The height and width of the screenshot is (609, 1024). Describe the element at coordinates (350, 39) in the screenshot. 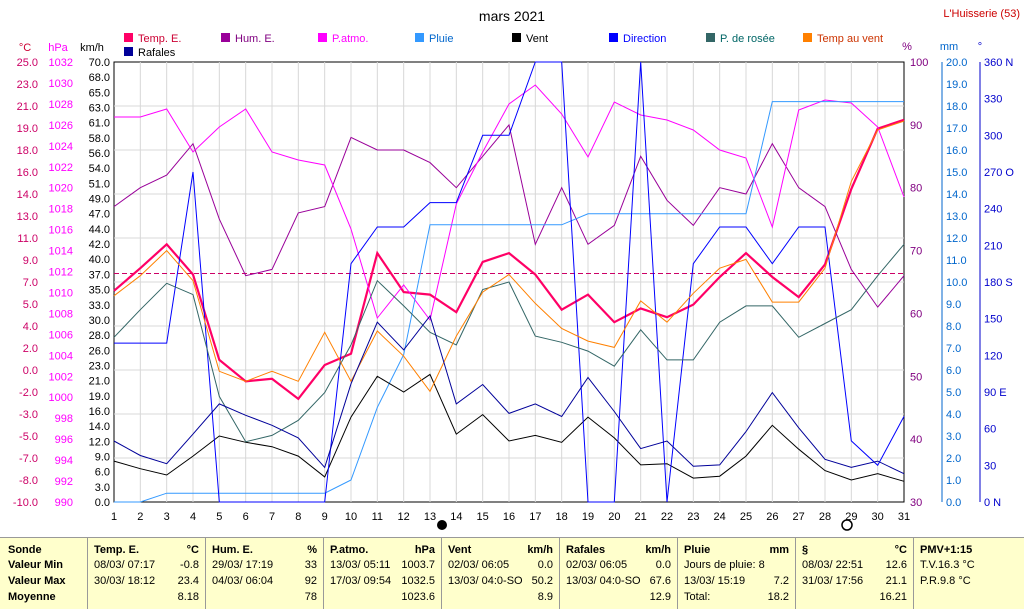

I see `legend-label-p-atmo: P.atmo.` at that location.